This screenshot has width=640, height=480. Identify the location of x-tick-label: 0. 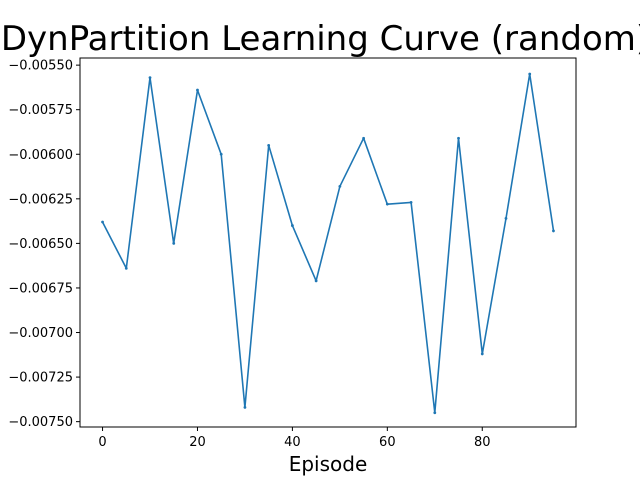
(102, 442).